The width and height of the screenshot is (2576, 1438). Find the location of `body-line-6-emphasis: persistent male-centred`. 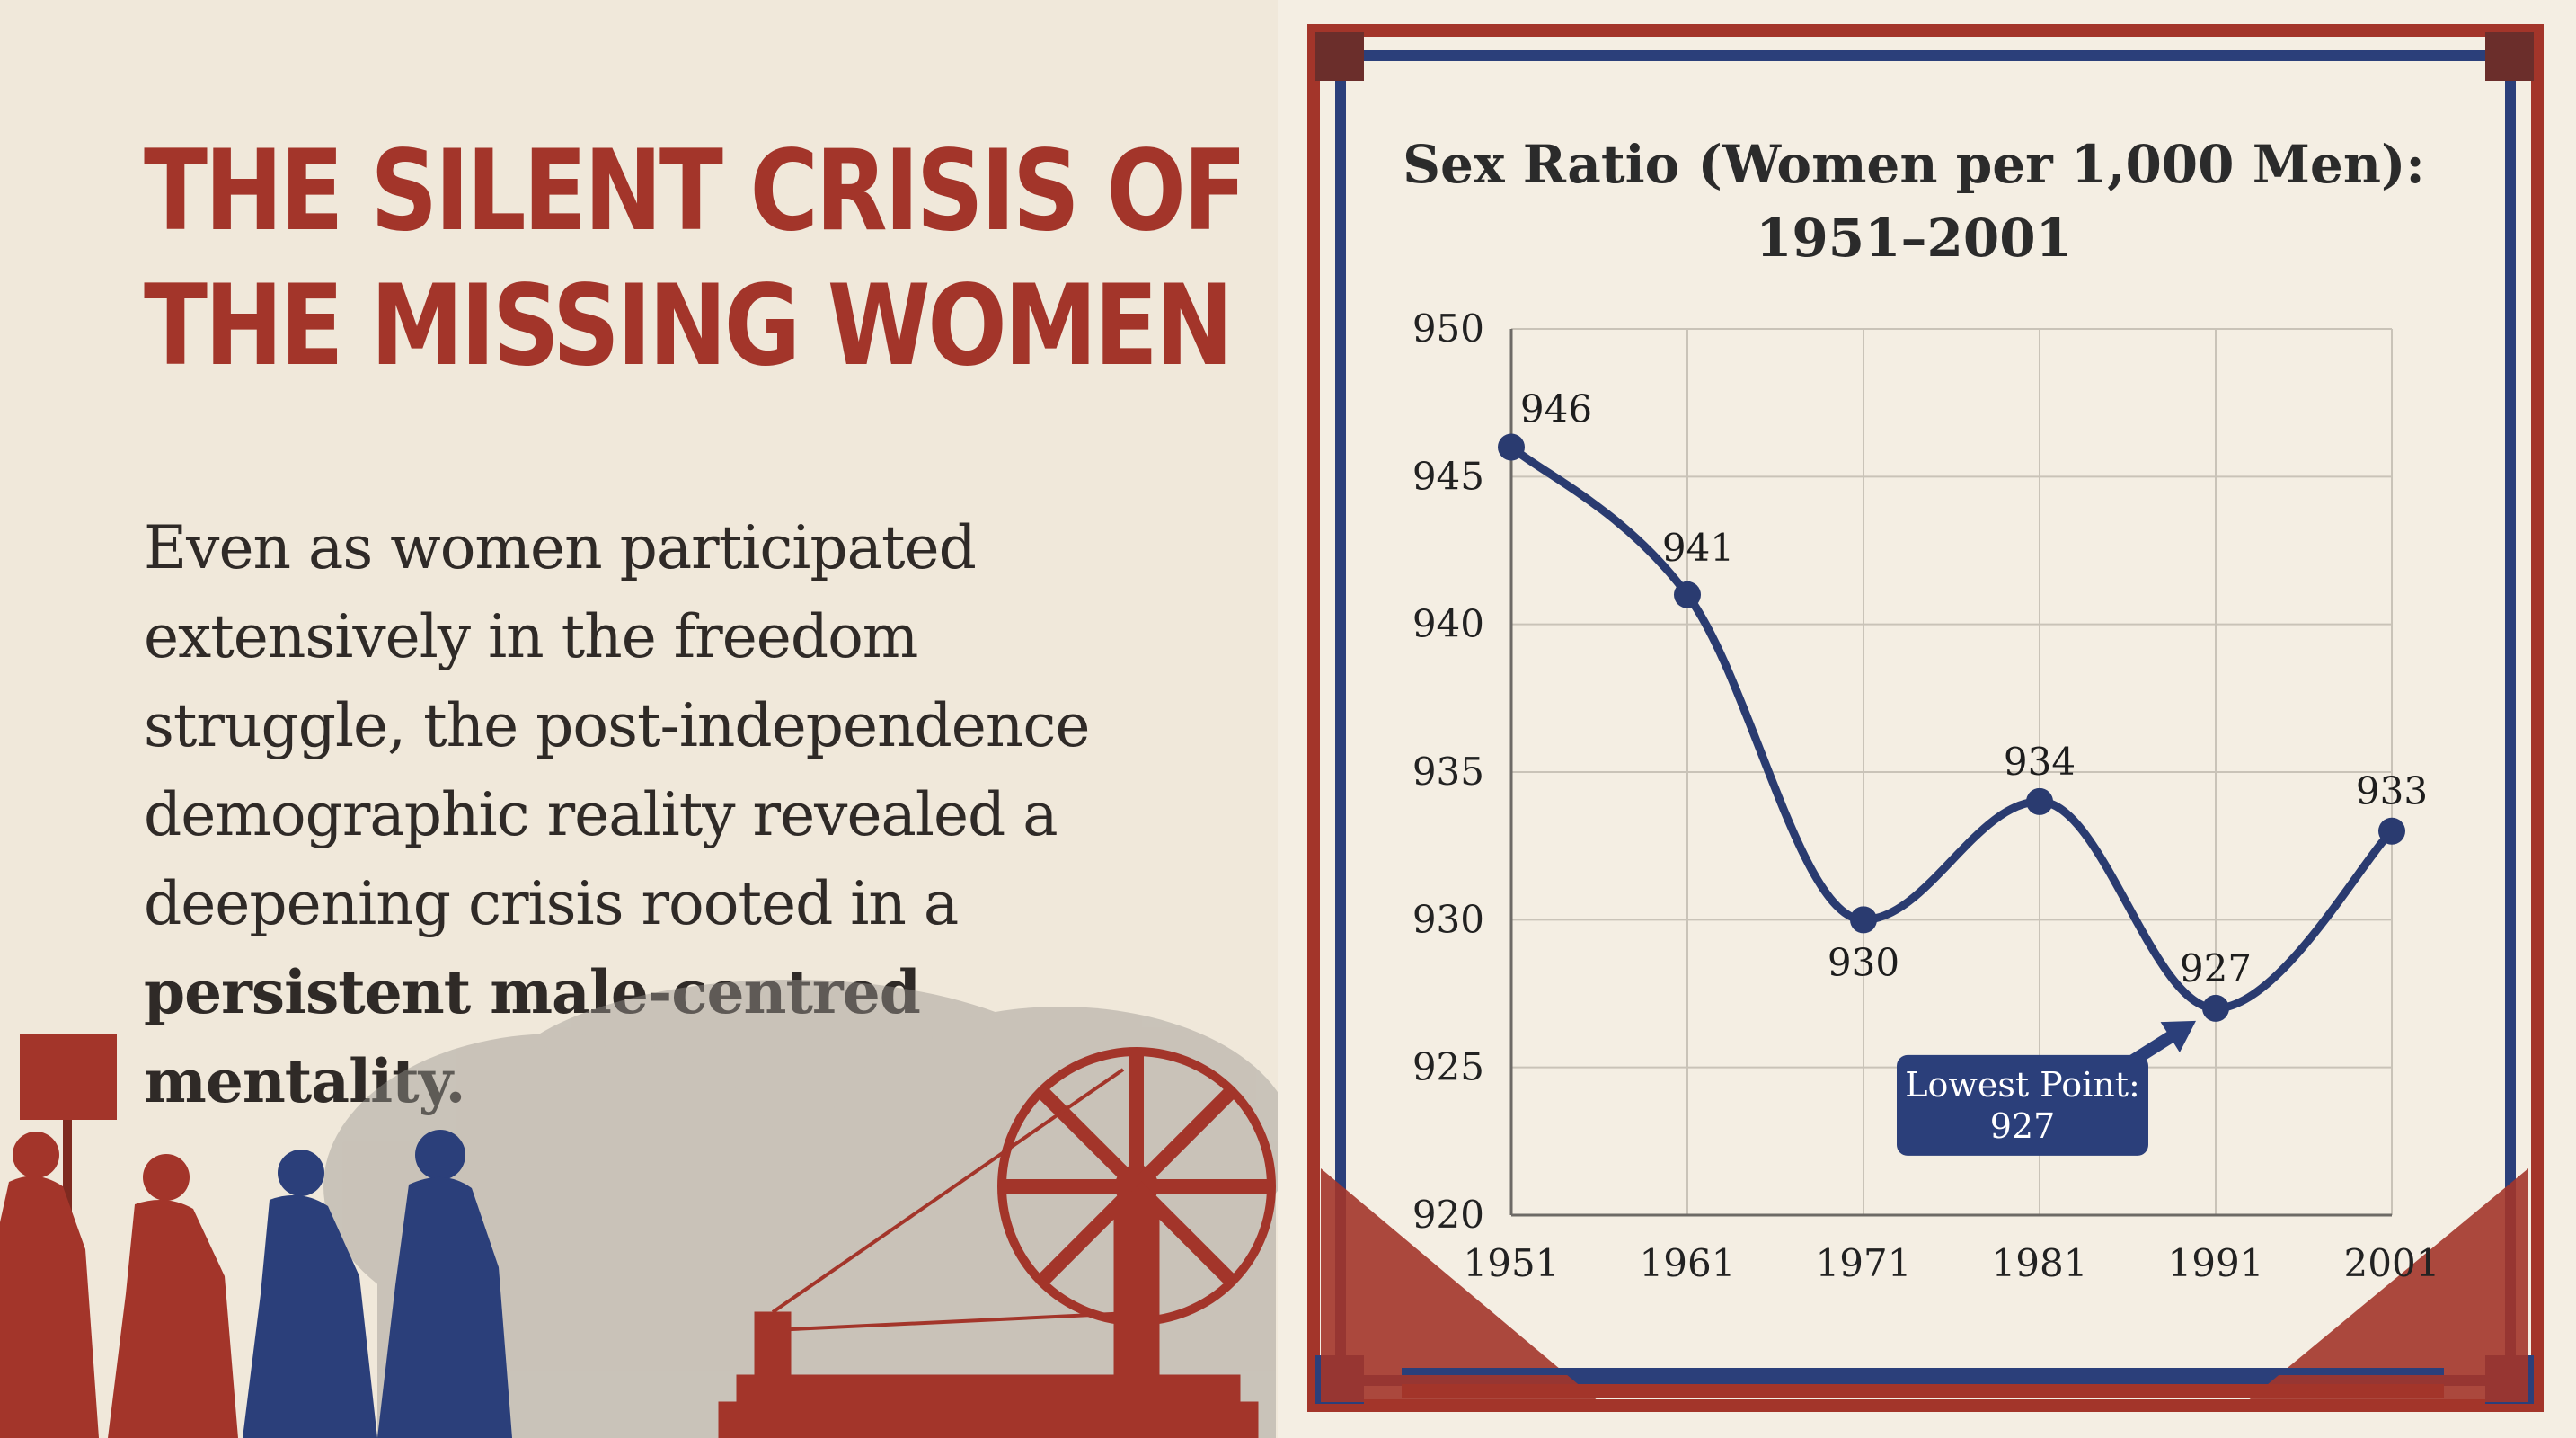

body-line-6-emphasis: persistent male-centred is located at coordinates (532, 992).